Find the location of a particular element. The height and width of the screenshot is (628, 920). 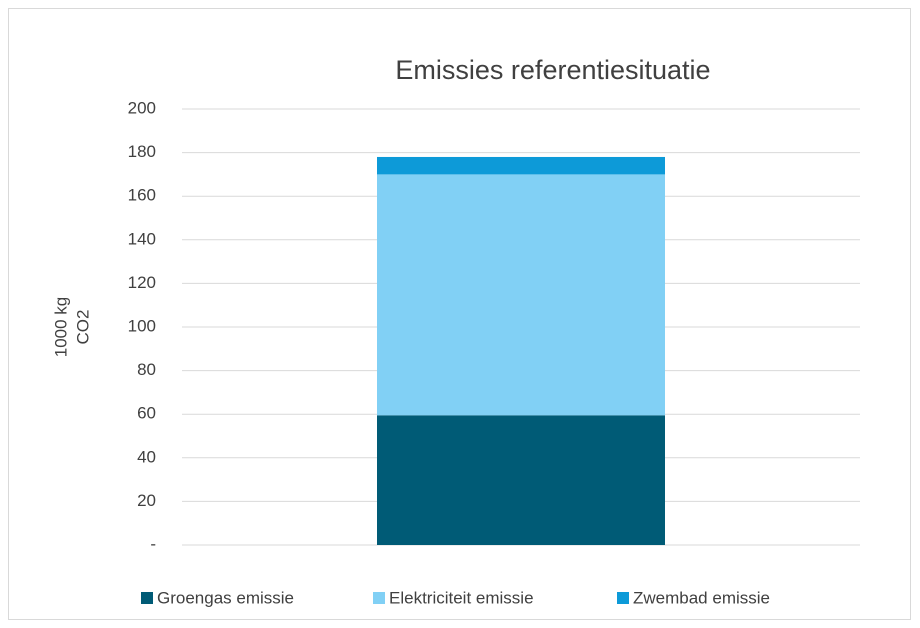

y-tick-label: 160 is located at coordinates (142, 195).